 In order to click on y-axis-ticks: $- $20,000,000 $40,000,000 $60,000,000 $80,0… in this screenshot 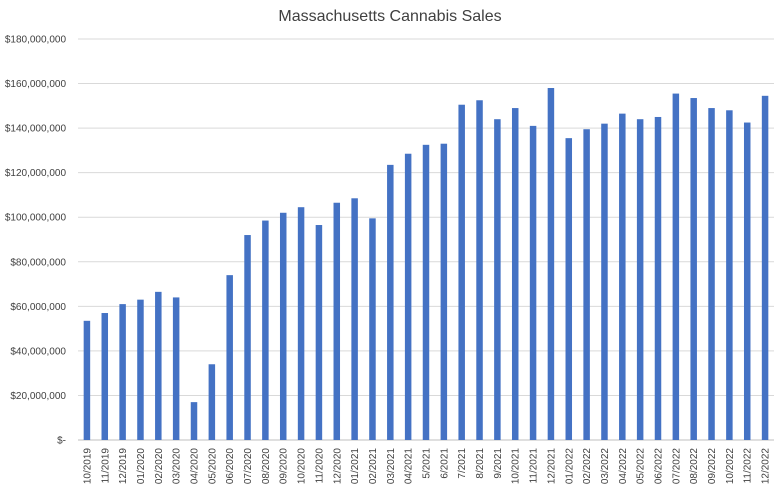, I will do `click(36, 241)`.